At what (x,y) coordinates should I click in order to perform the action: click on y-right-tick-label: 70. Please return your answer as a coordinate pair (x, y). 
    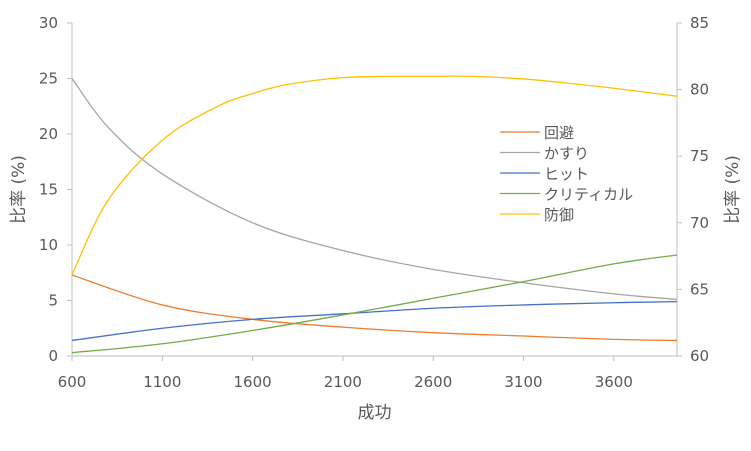
    Looking at the image, I should click on (699, 223).